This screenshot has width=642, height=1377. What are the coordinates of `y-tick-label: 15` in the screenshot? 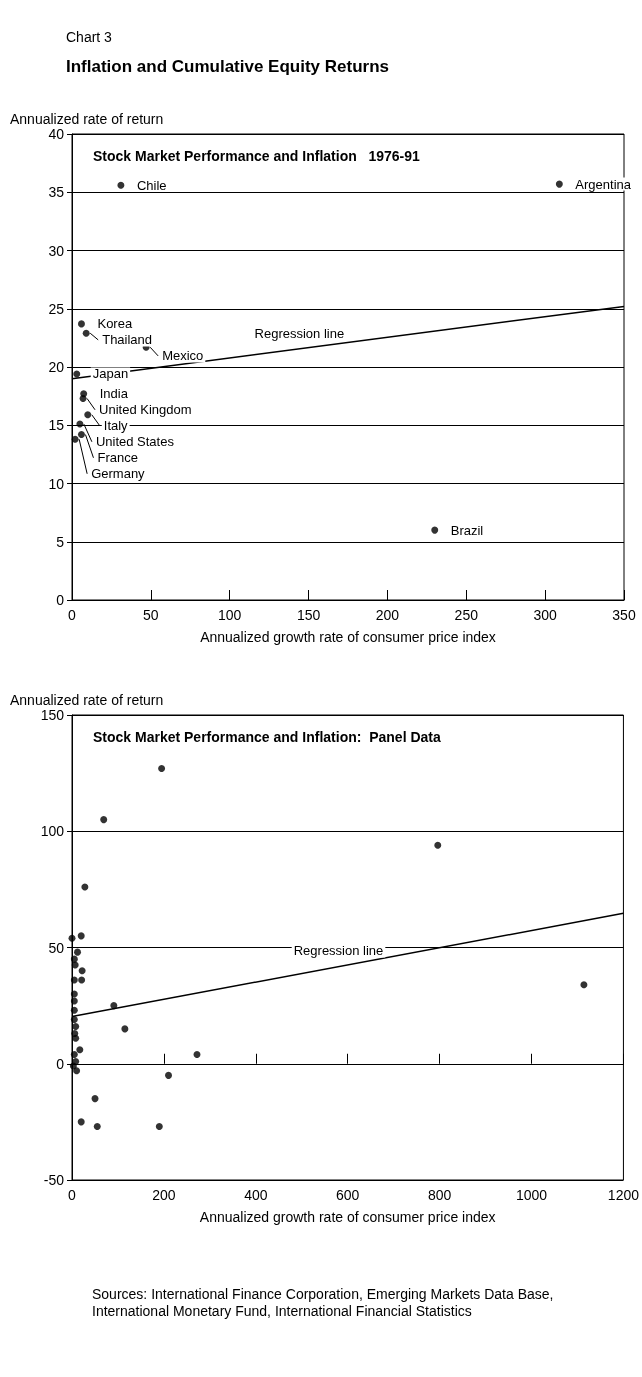 It's located at (56, 425).